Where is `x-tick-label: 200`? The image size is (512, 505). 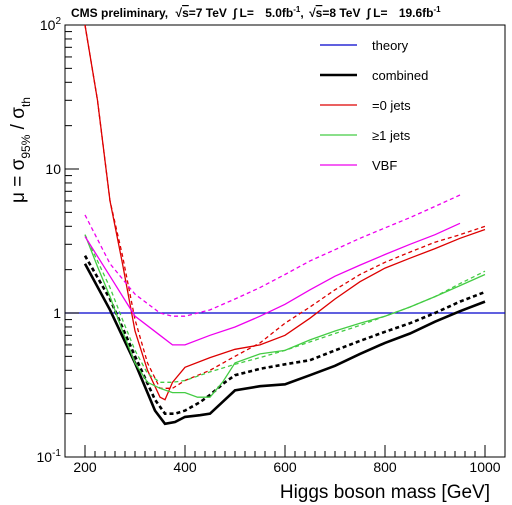 x-tick-label: 200 is located at coordinates (85, 467).